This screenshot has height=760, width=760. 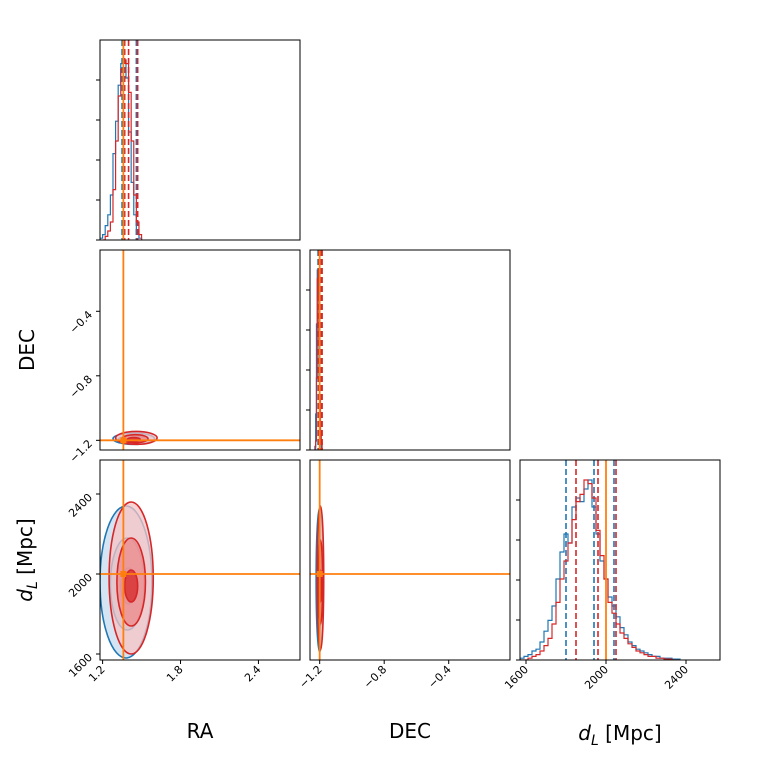 I want to click on panel-DEC-vs-dL-plot-area, so click(x=410, y=560).